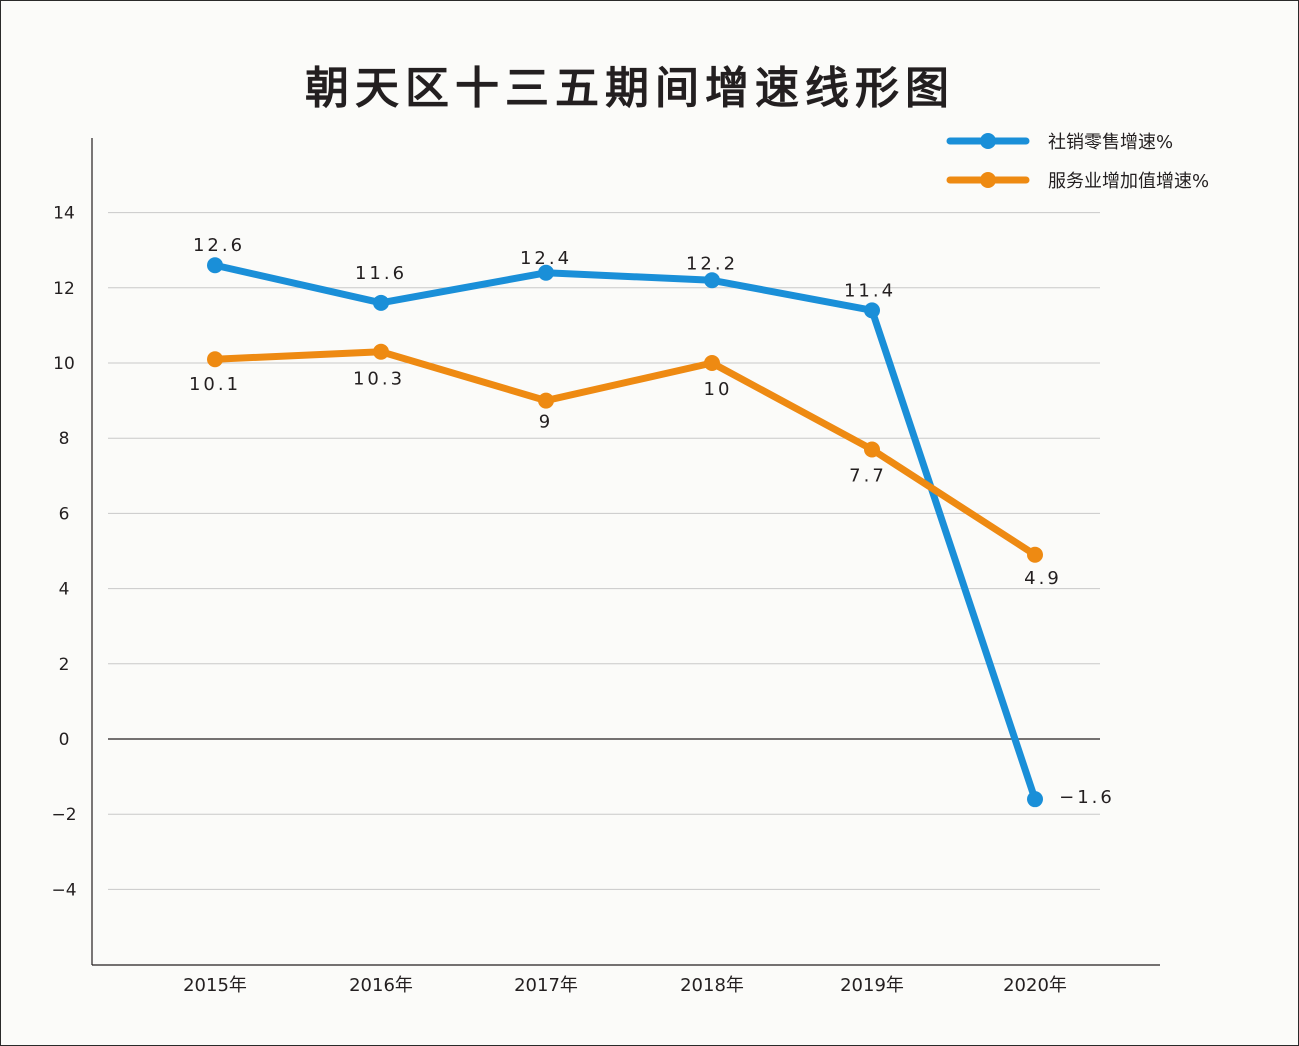  I want to click on y-tick-label: 10, so click(64, 364).